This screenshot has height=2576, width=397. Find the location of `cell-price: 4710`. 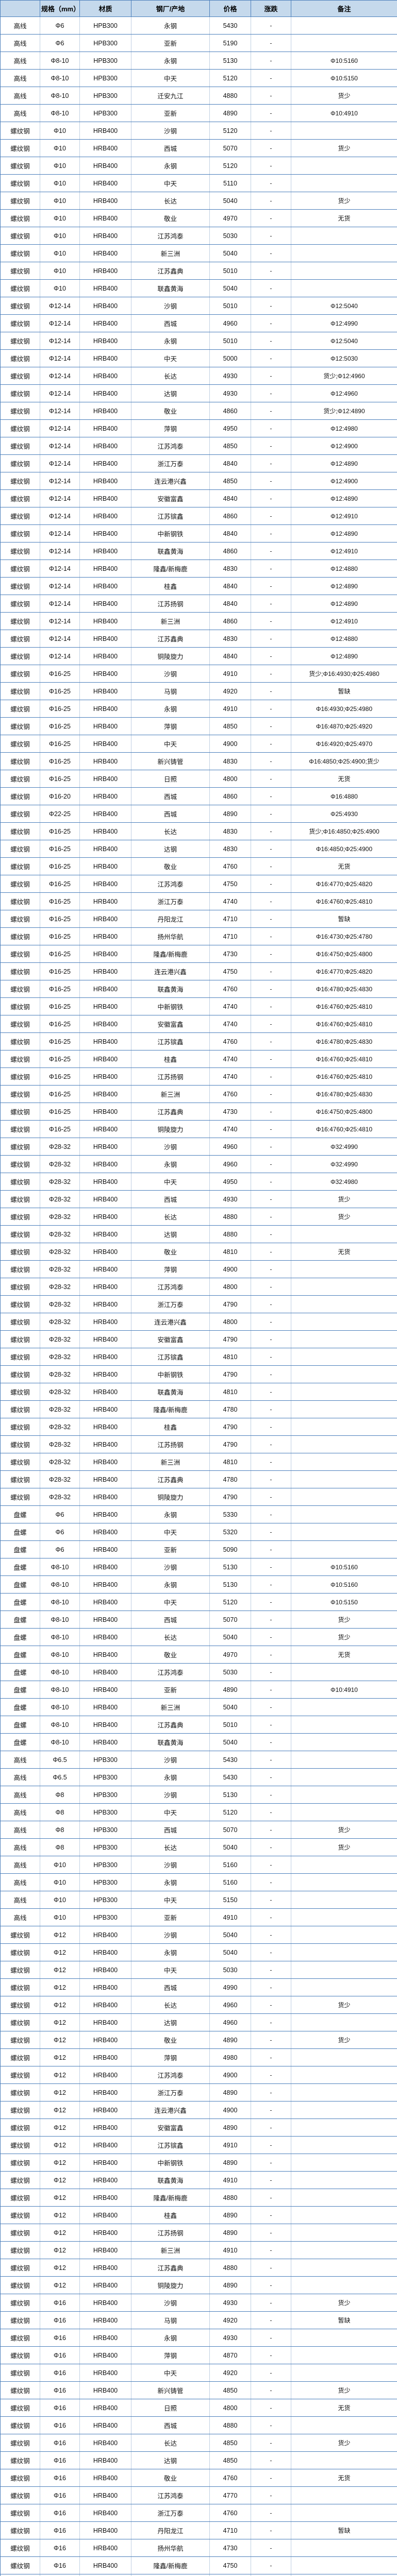

cell-price: 4710 is located at coordinates (230, 936).